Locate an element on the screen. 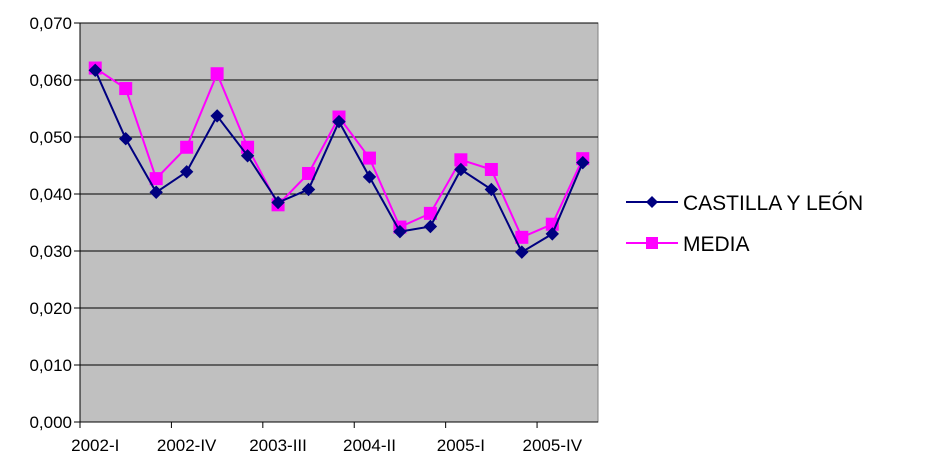 The height and width of the screenshot is (464, 931). y-tick-label: 0,020 is located at coordinates (50, 308).